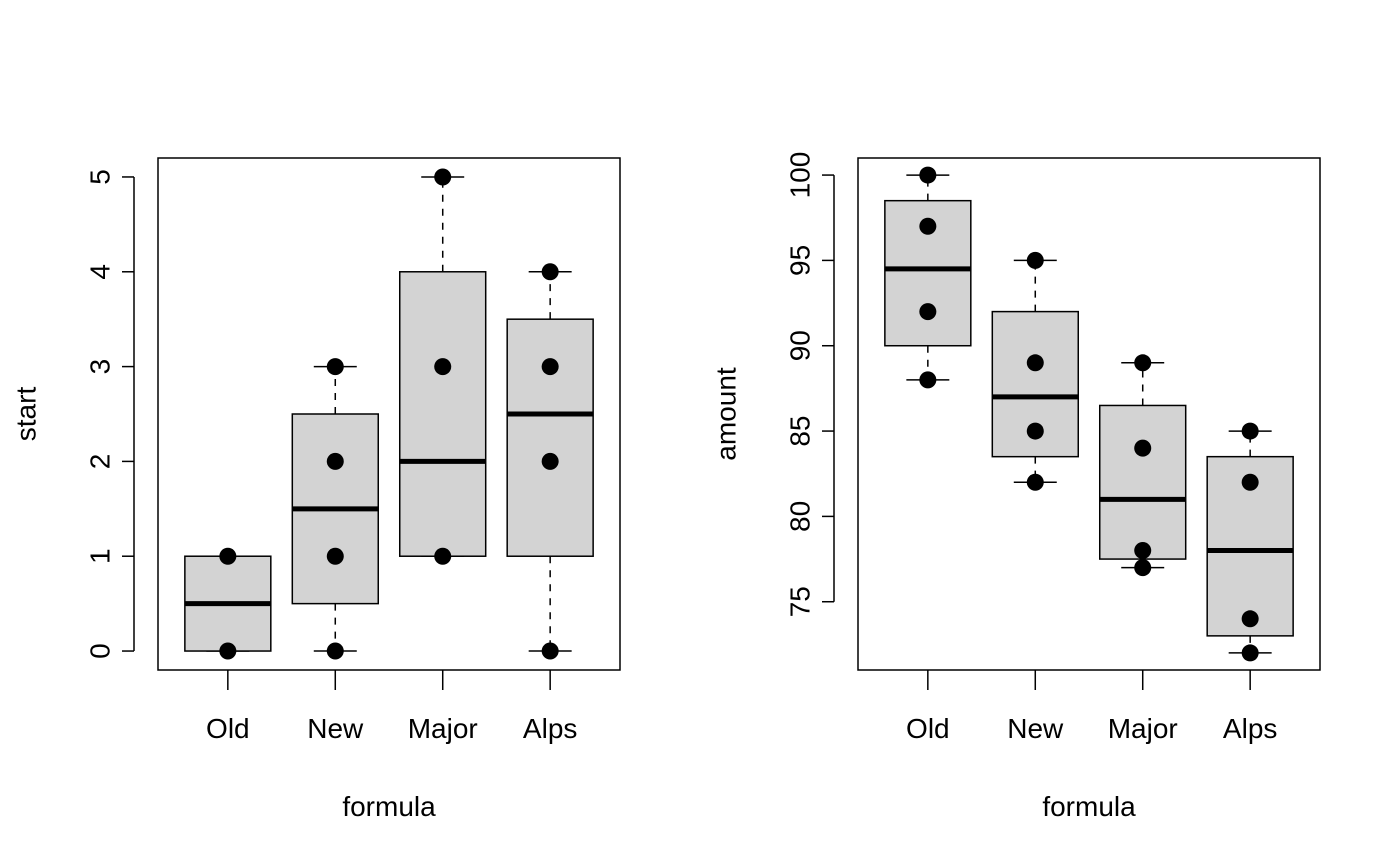 This screenshot has width=1400, height=866. Describe the element at coordinates (100, 272) in the screenshot. I see `y-tick-label: 4` at that location.